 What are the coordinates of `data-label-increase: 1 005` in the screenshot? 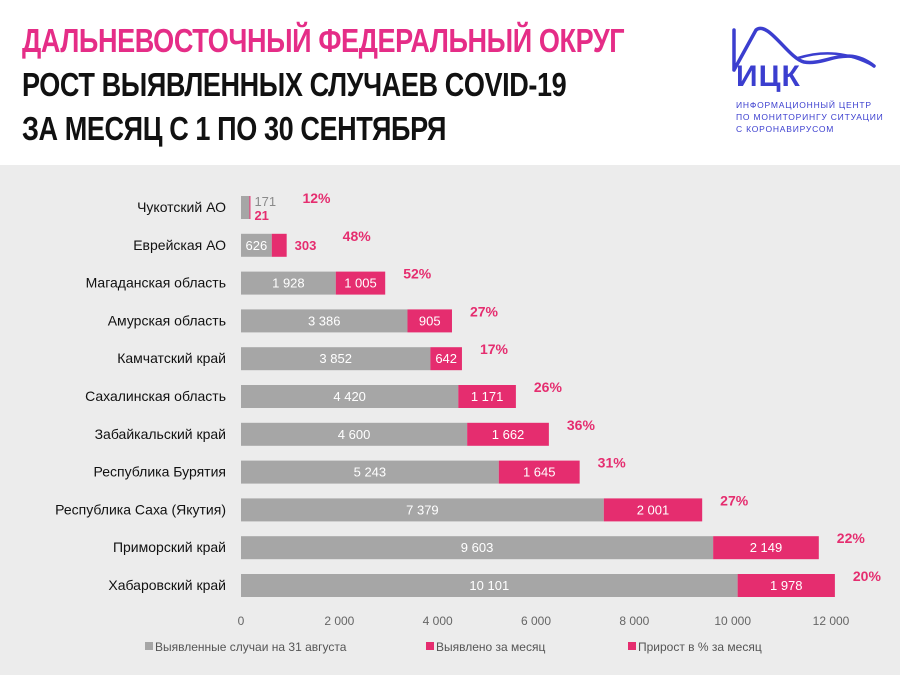 It's located at (360, 283).